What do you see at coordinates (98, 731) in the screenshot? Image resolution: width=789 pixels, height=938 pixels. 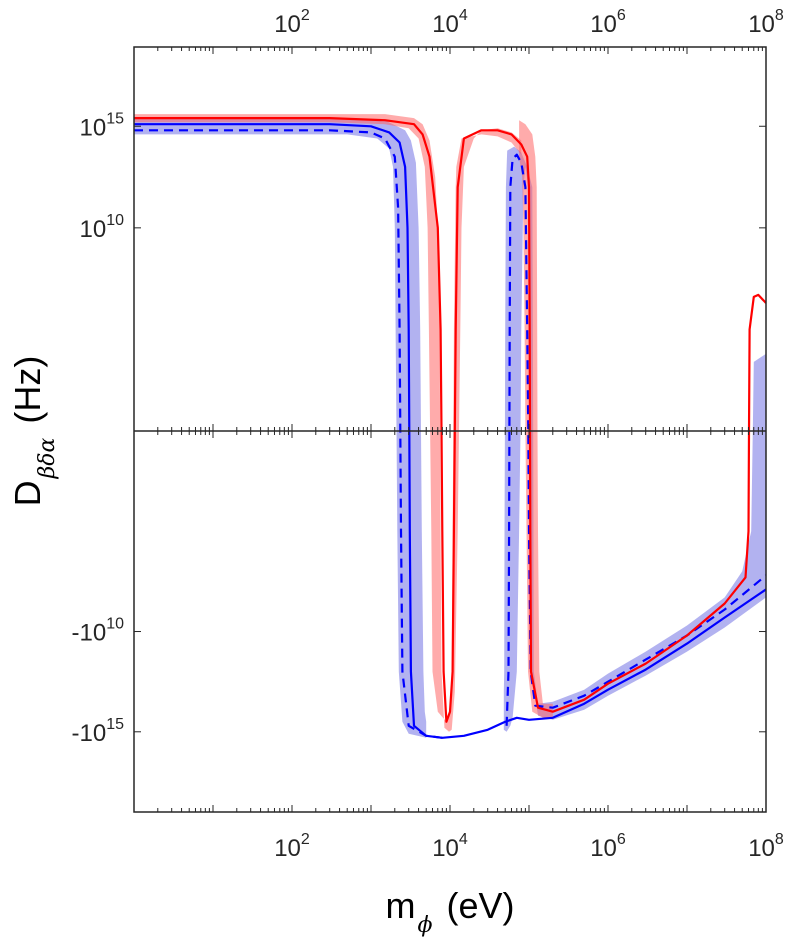 I see `y-tick-label: -1015` at bounding box center [98, 731].